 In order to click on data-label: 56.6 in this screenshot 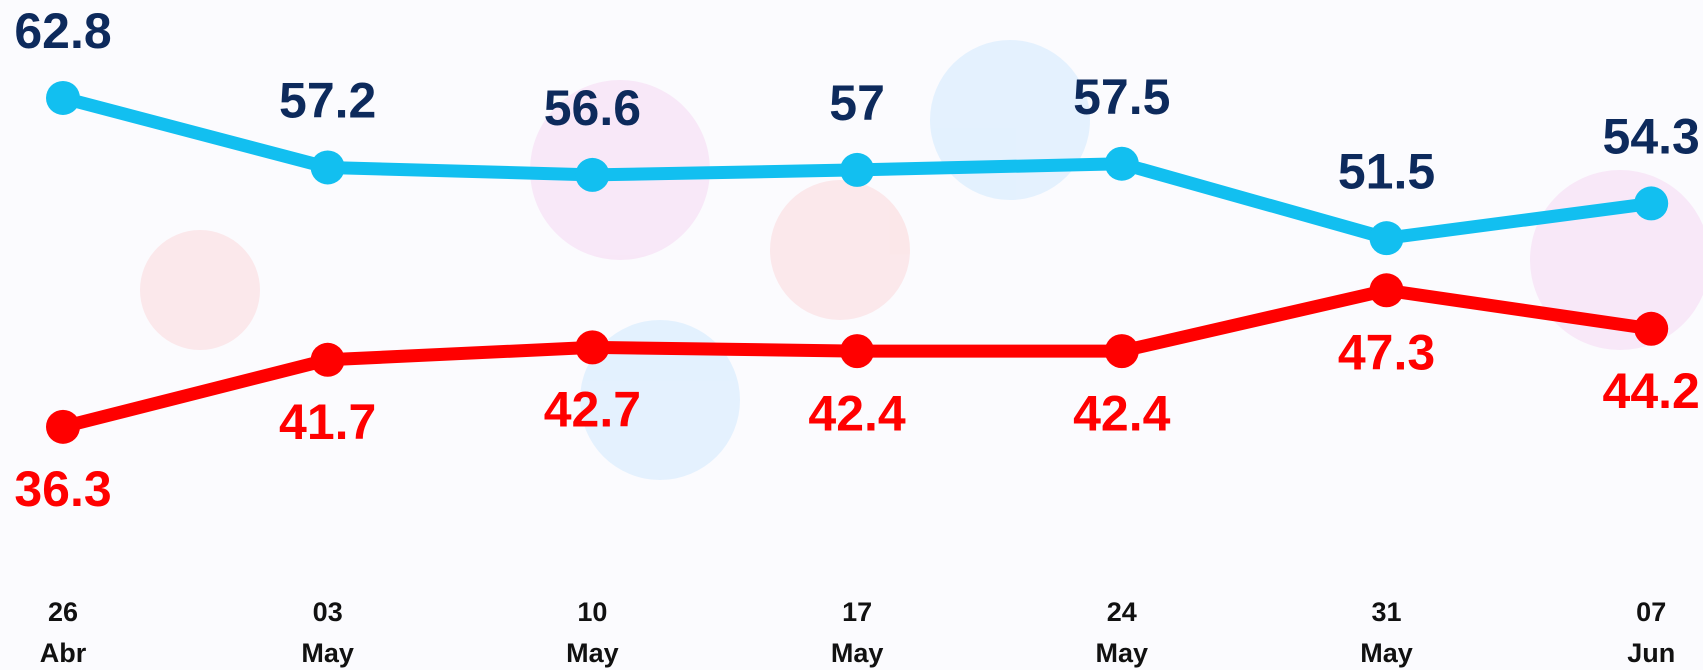, I will do `click(592, 108)`.